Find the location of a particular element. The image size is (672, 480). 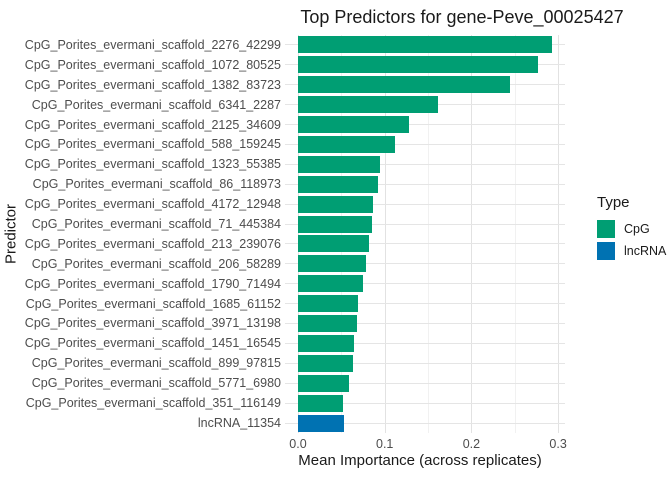

y-axis-label: CpG_Porites_evermani_scaffold_6341_2287 is located at coordinates (156, 104).